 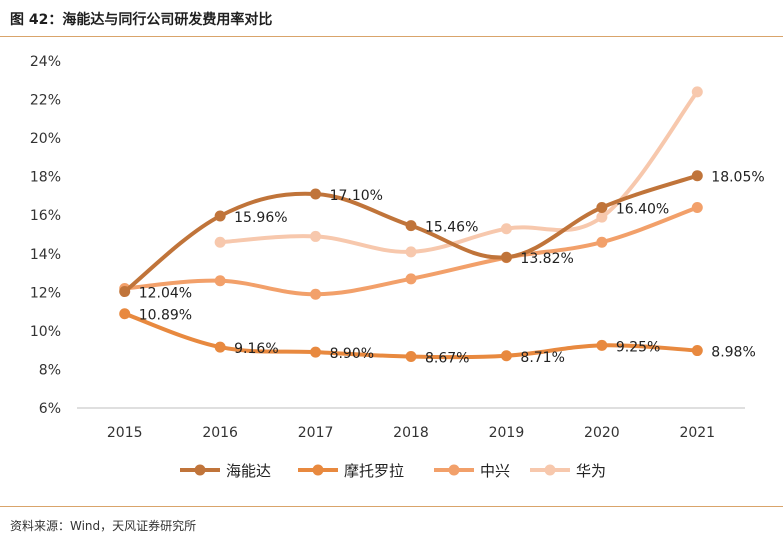 What do you see at coordinates (391, 18) in the screenshot?
I see `figure-header: 图 42：海能达与同行公司研发费用率对比` at bounding box center [391, 18].